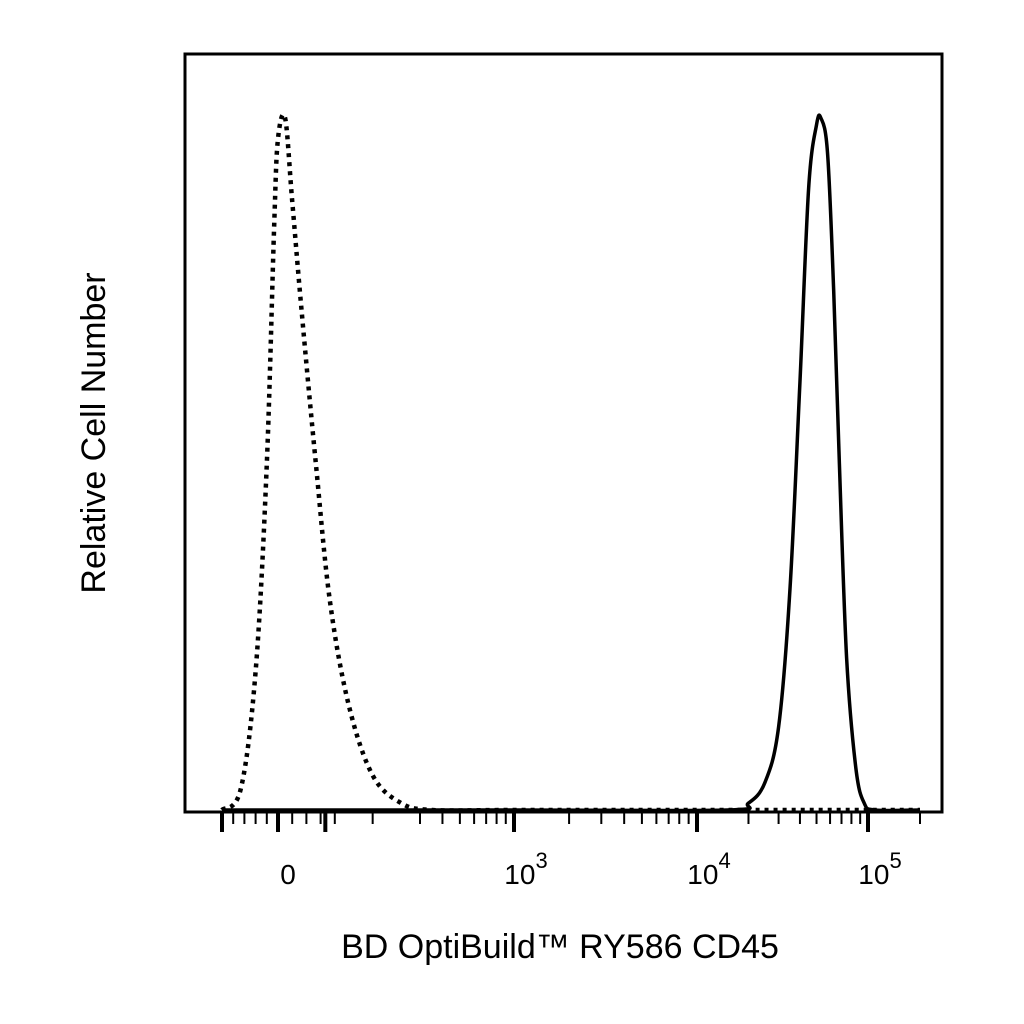  What do you see at coordinates (94, 432) in the screenshot?
I see `y-axis-label: Relative Cell Number` at bounding box center [94, 432].